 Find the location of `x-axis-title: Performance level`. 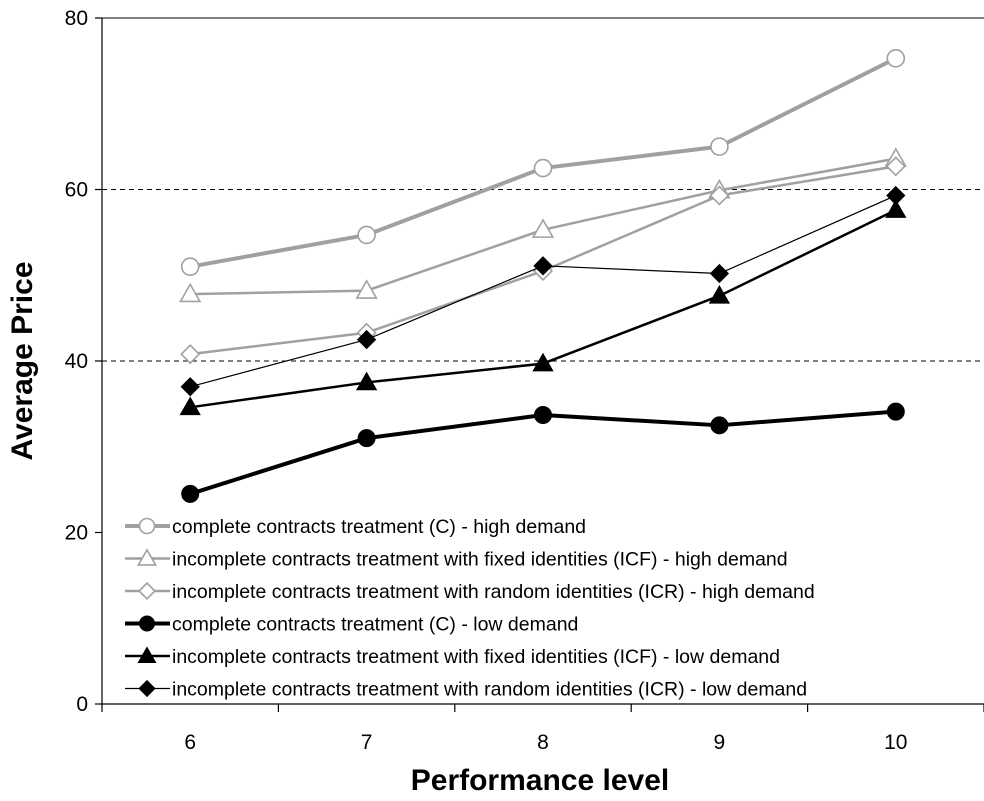

x-axis-title: Performance level is located at coordinates (540, 780).